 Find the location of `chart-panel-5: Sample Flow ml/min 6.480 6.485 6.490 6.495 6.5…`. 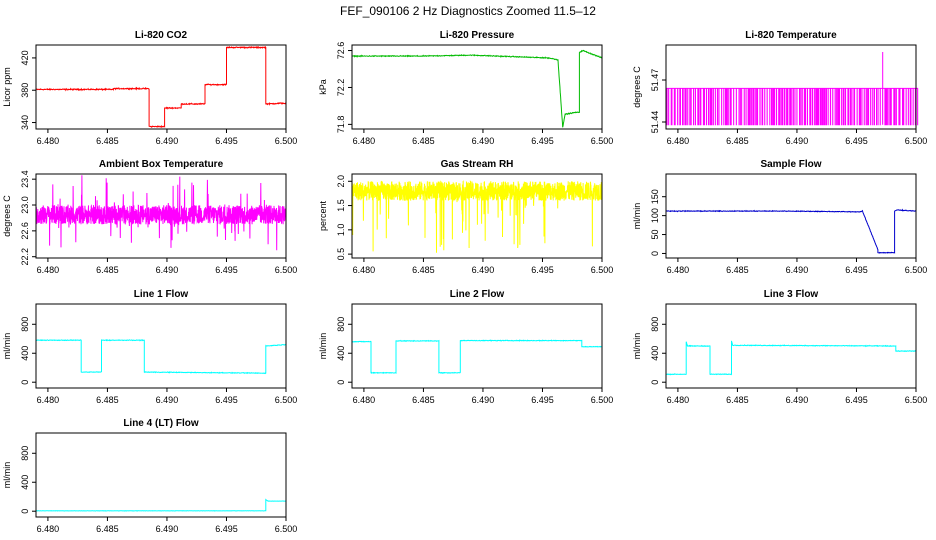

chart-panel-5: Sample Flow ml/min 6.480 6.485 6.490 6.495 6.5… is located at coordinates (779, 217).